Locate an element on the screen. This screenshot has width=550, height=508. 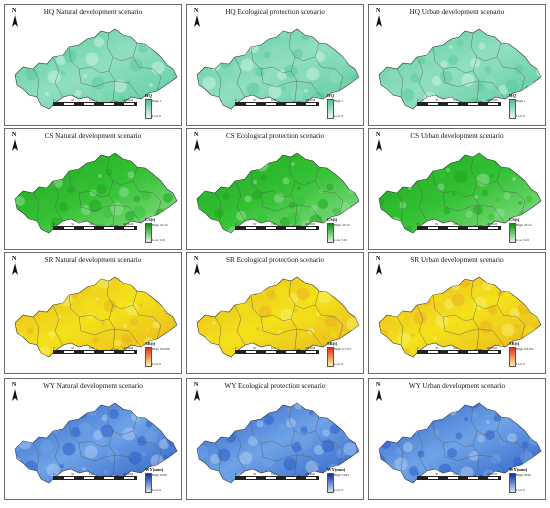
panel-title: HQ Ecological protection scenario is located at coordinates (275, 12).